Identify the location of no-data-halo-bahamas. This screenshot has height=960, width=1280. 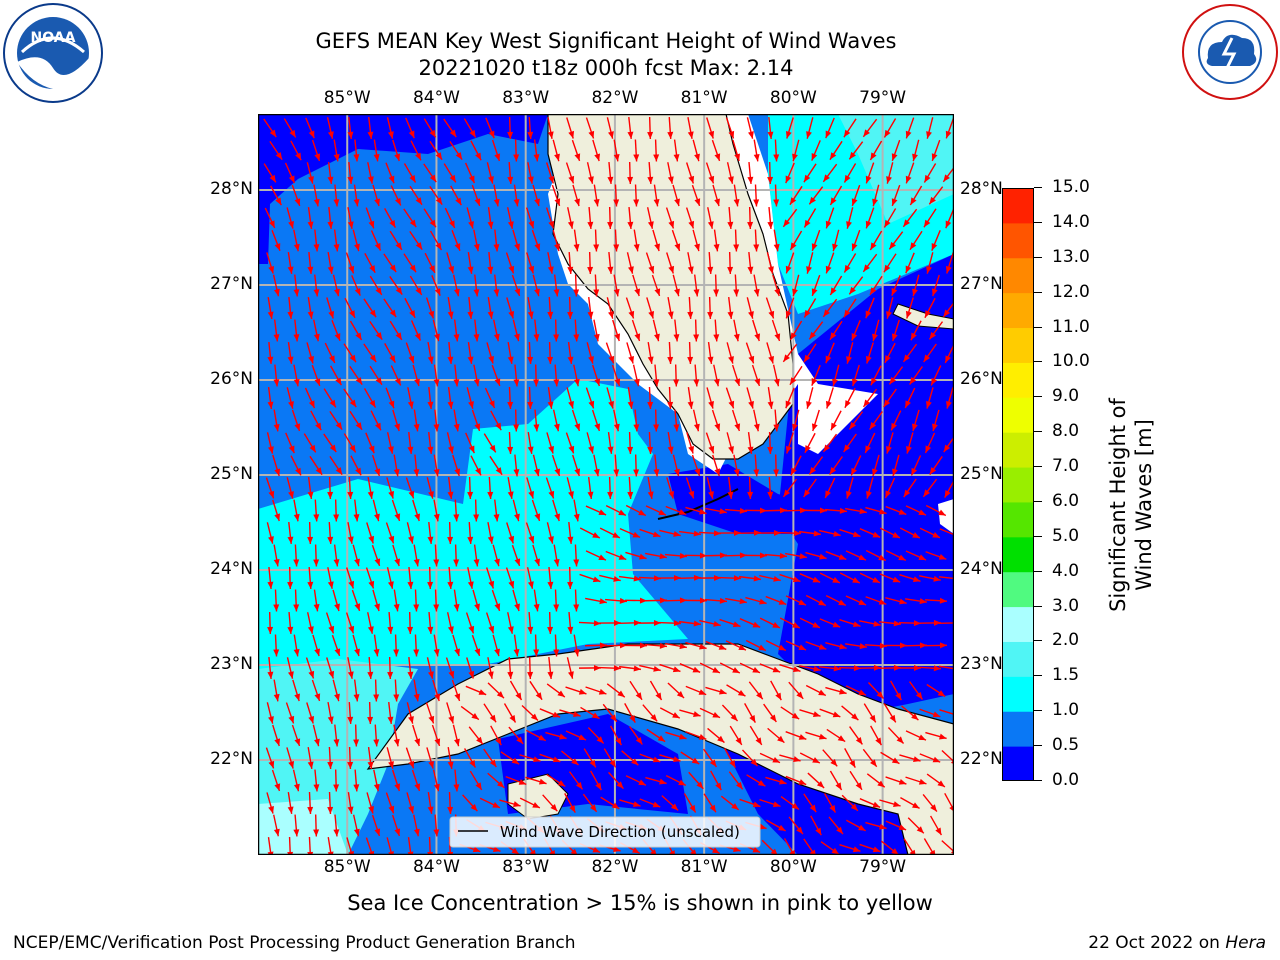
(838, 404).